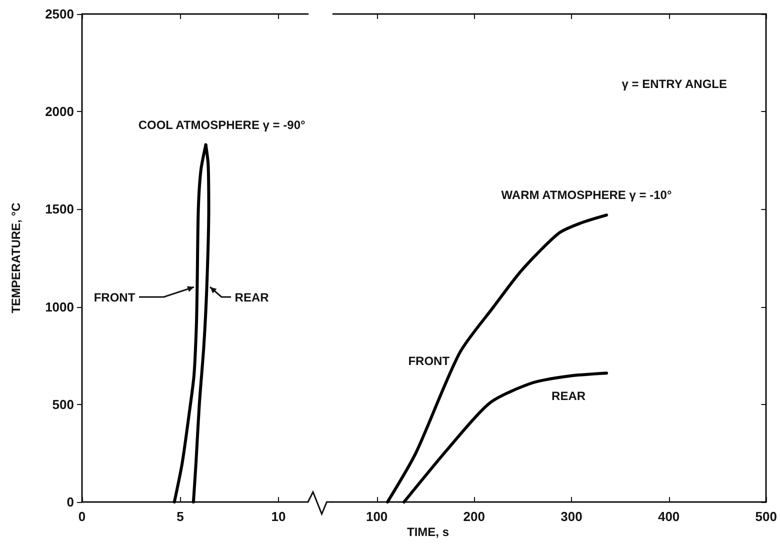 This screenshot has height=552, width=780. What do you see at coordinates (474, 516) in the screenshot?
I see `x-tick-label: 200` at bounding box center [474, 516].